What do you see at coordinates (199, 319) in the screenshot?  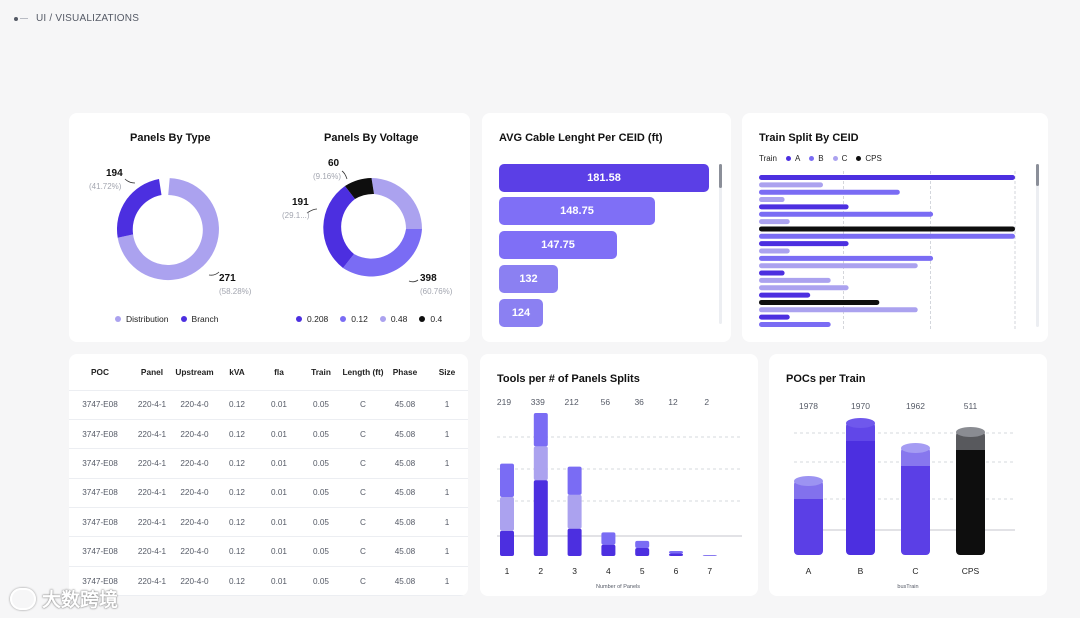 I see `legend-item-branch: Branch` at bounding box center [199, 319].